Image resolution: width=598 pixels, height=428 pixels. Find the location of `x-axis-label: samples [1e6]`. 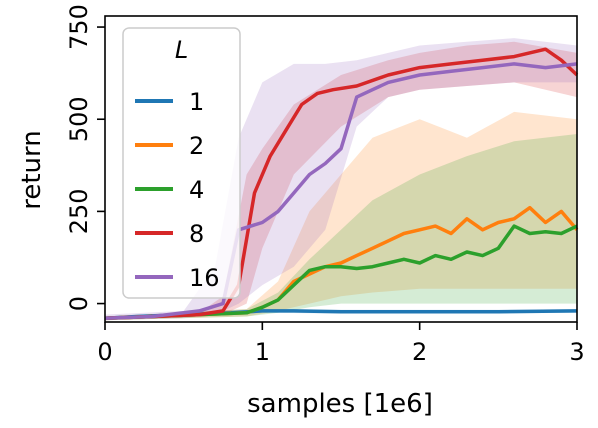

x-axis-label: samples [1e6] is located at coordinates (340, 404).